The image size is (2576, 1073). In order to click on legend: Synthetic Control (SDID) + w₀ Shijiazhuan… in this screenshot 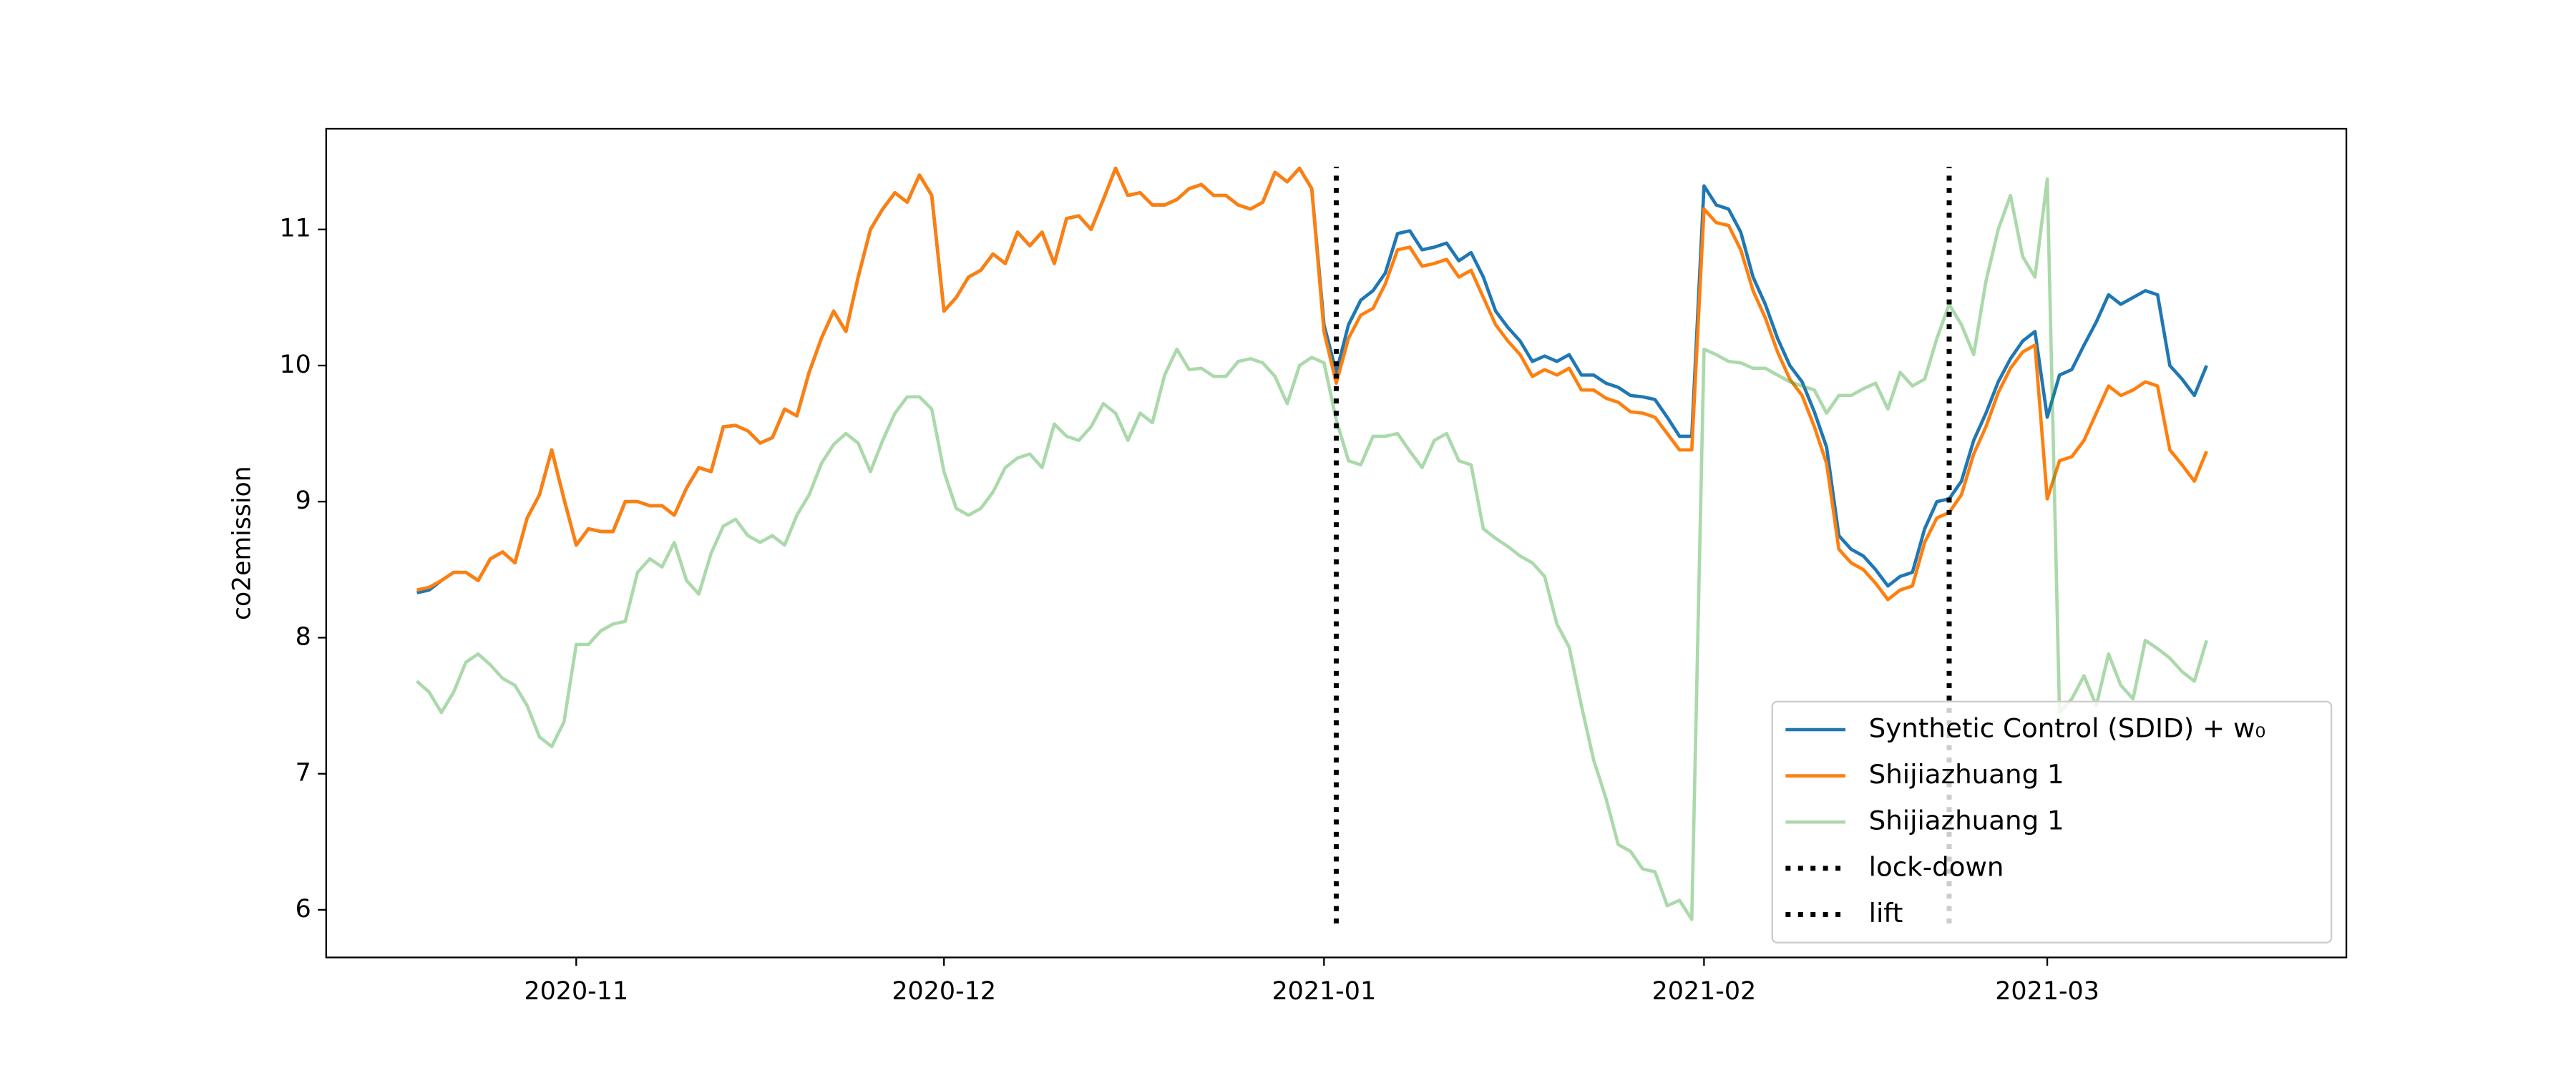, I will do `click(2052, 822)`.